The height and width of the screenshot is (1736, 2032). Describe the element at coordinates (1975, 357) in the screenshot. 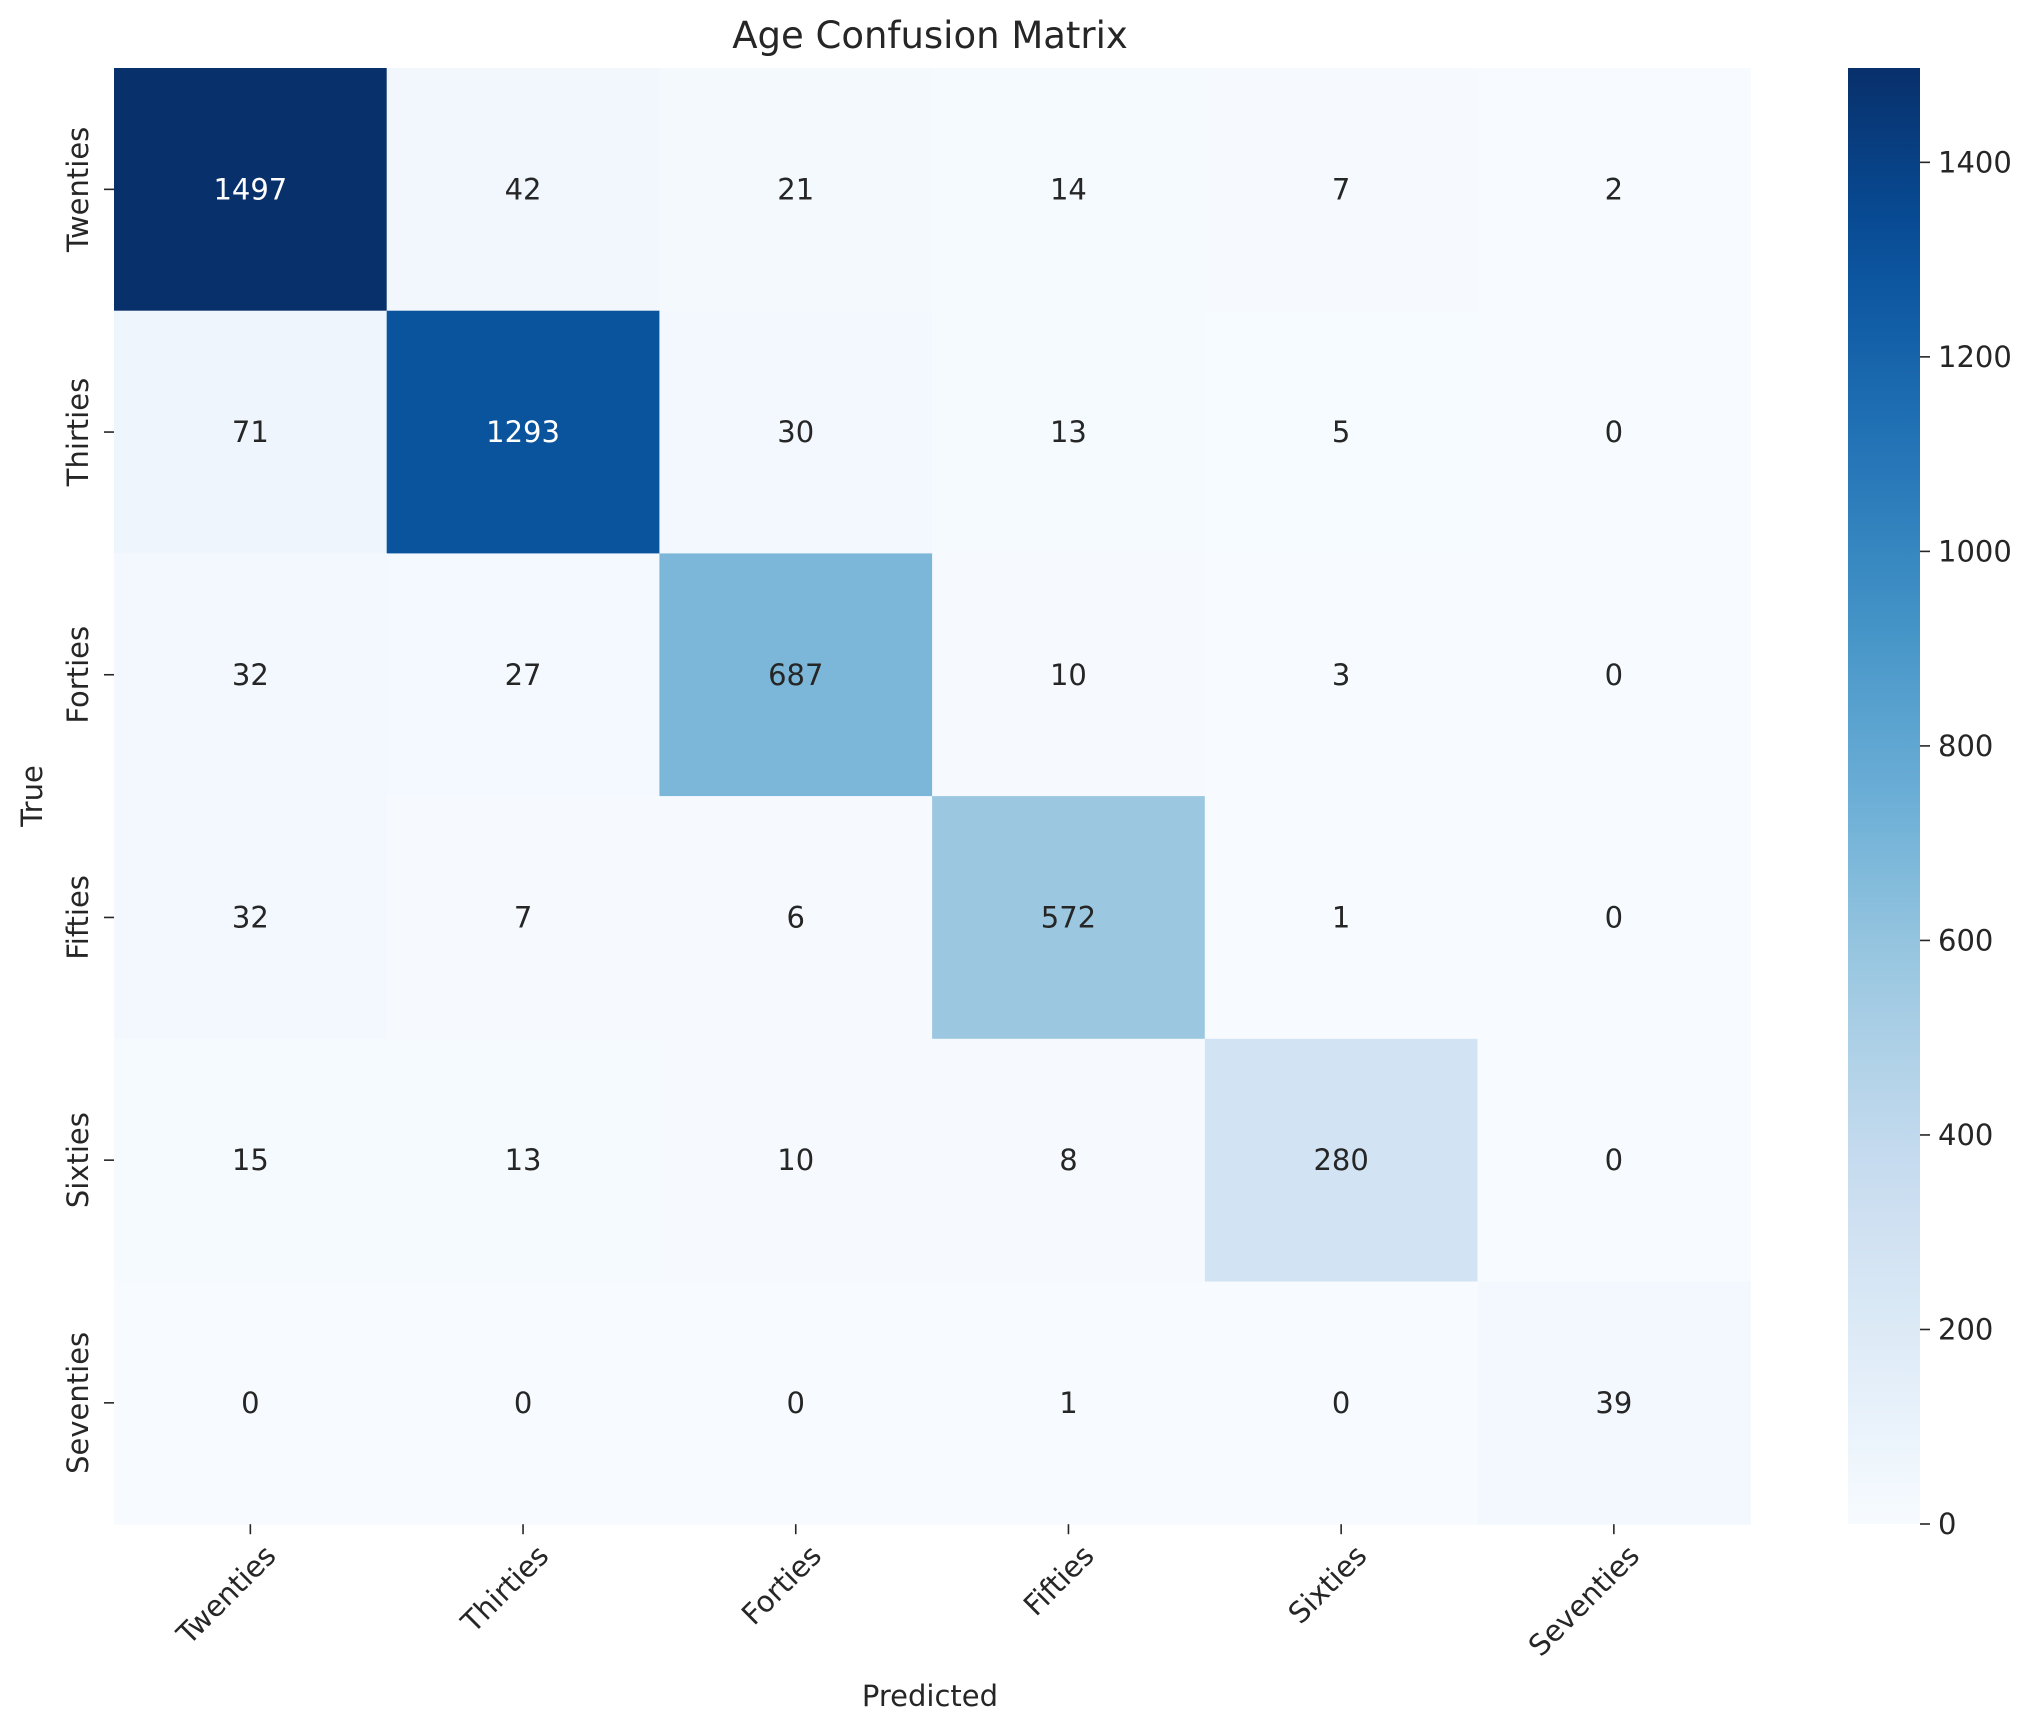

I see `colorbar-tick-label: 1200` at that location.